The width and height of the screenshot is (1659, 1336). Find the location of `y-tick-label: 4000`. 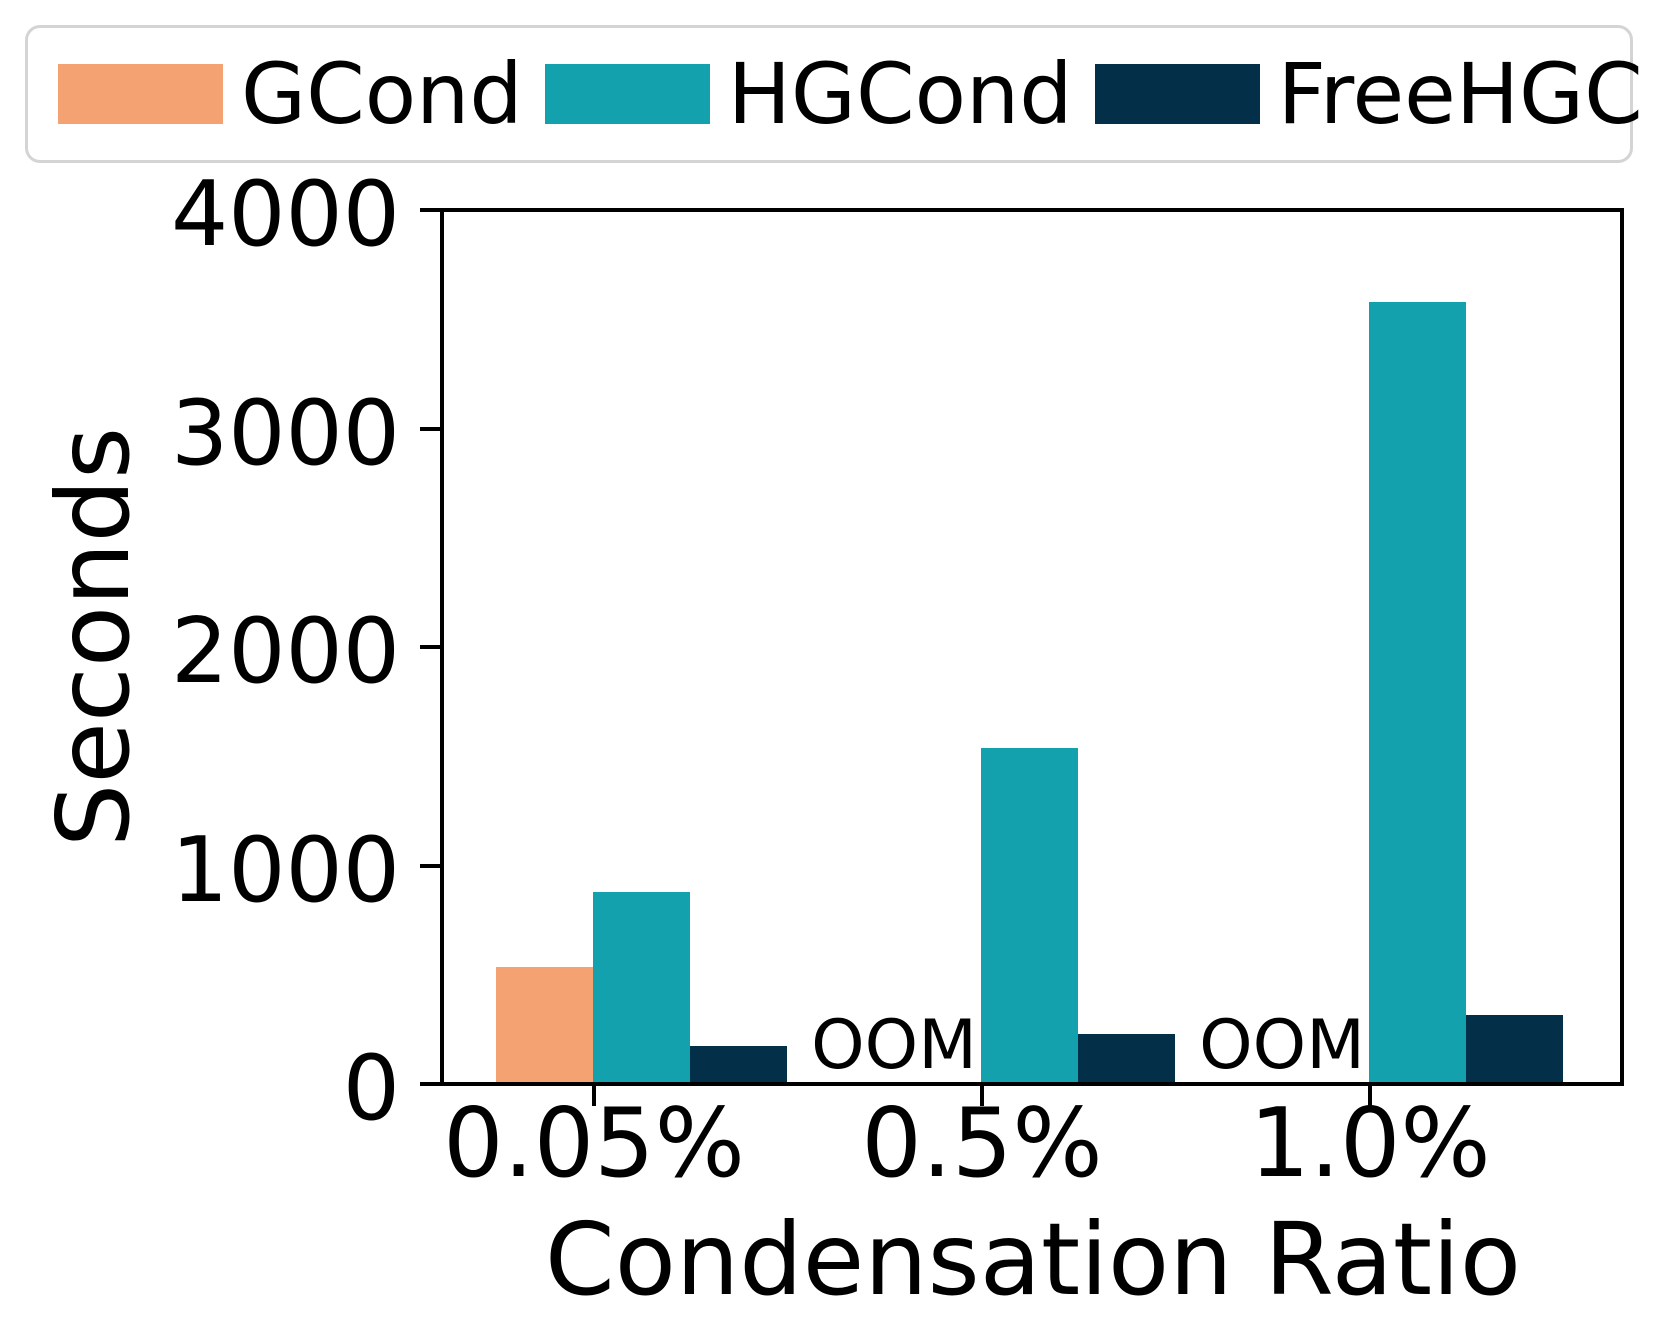

y-tick-label: 4000 is located at coordinates (285, 214).